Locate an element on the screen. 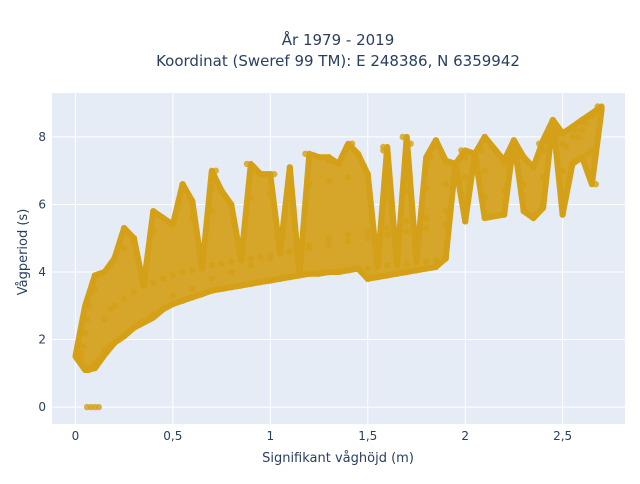 The width and height of the screenshot is (640, 484). x-tick-label: 0,5 is located at coordinates (172, 436).